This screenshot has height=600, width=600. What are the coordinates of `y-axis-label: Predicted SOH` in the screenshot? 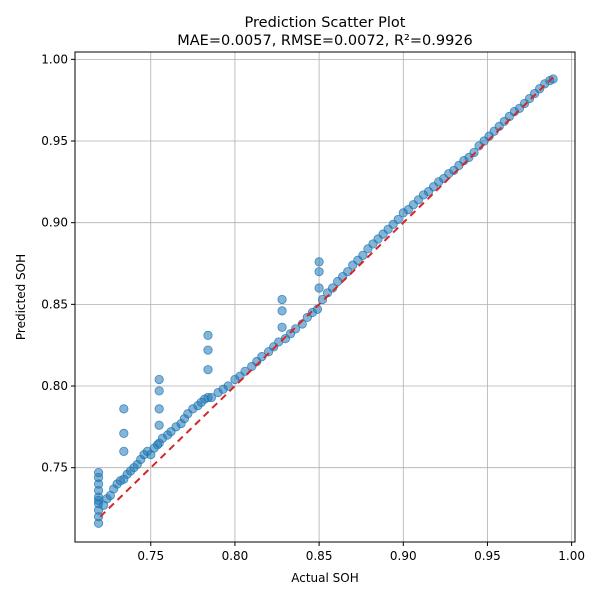 It's located at (21, 297).